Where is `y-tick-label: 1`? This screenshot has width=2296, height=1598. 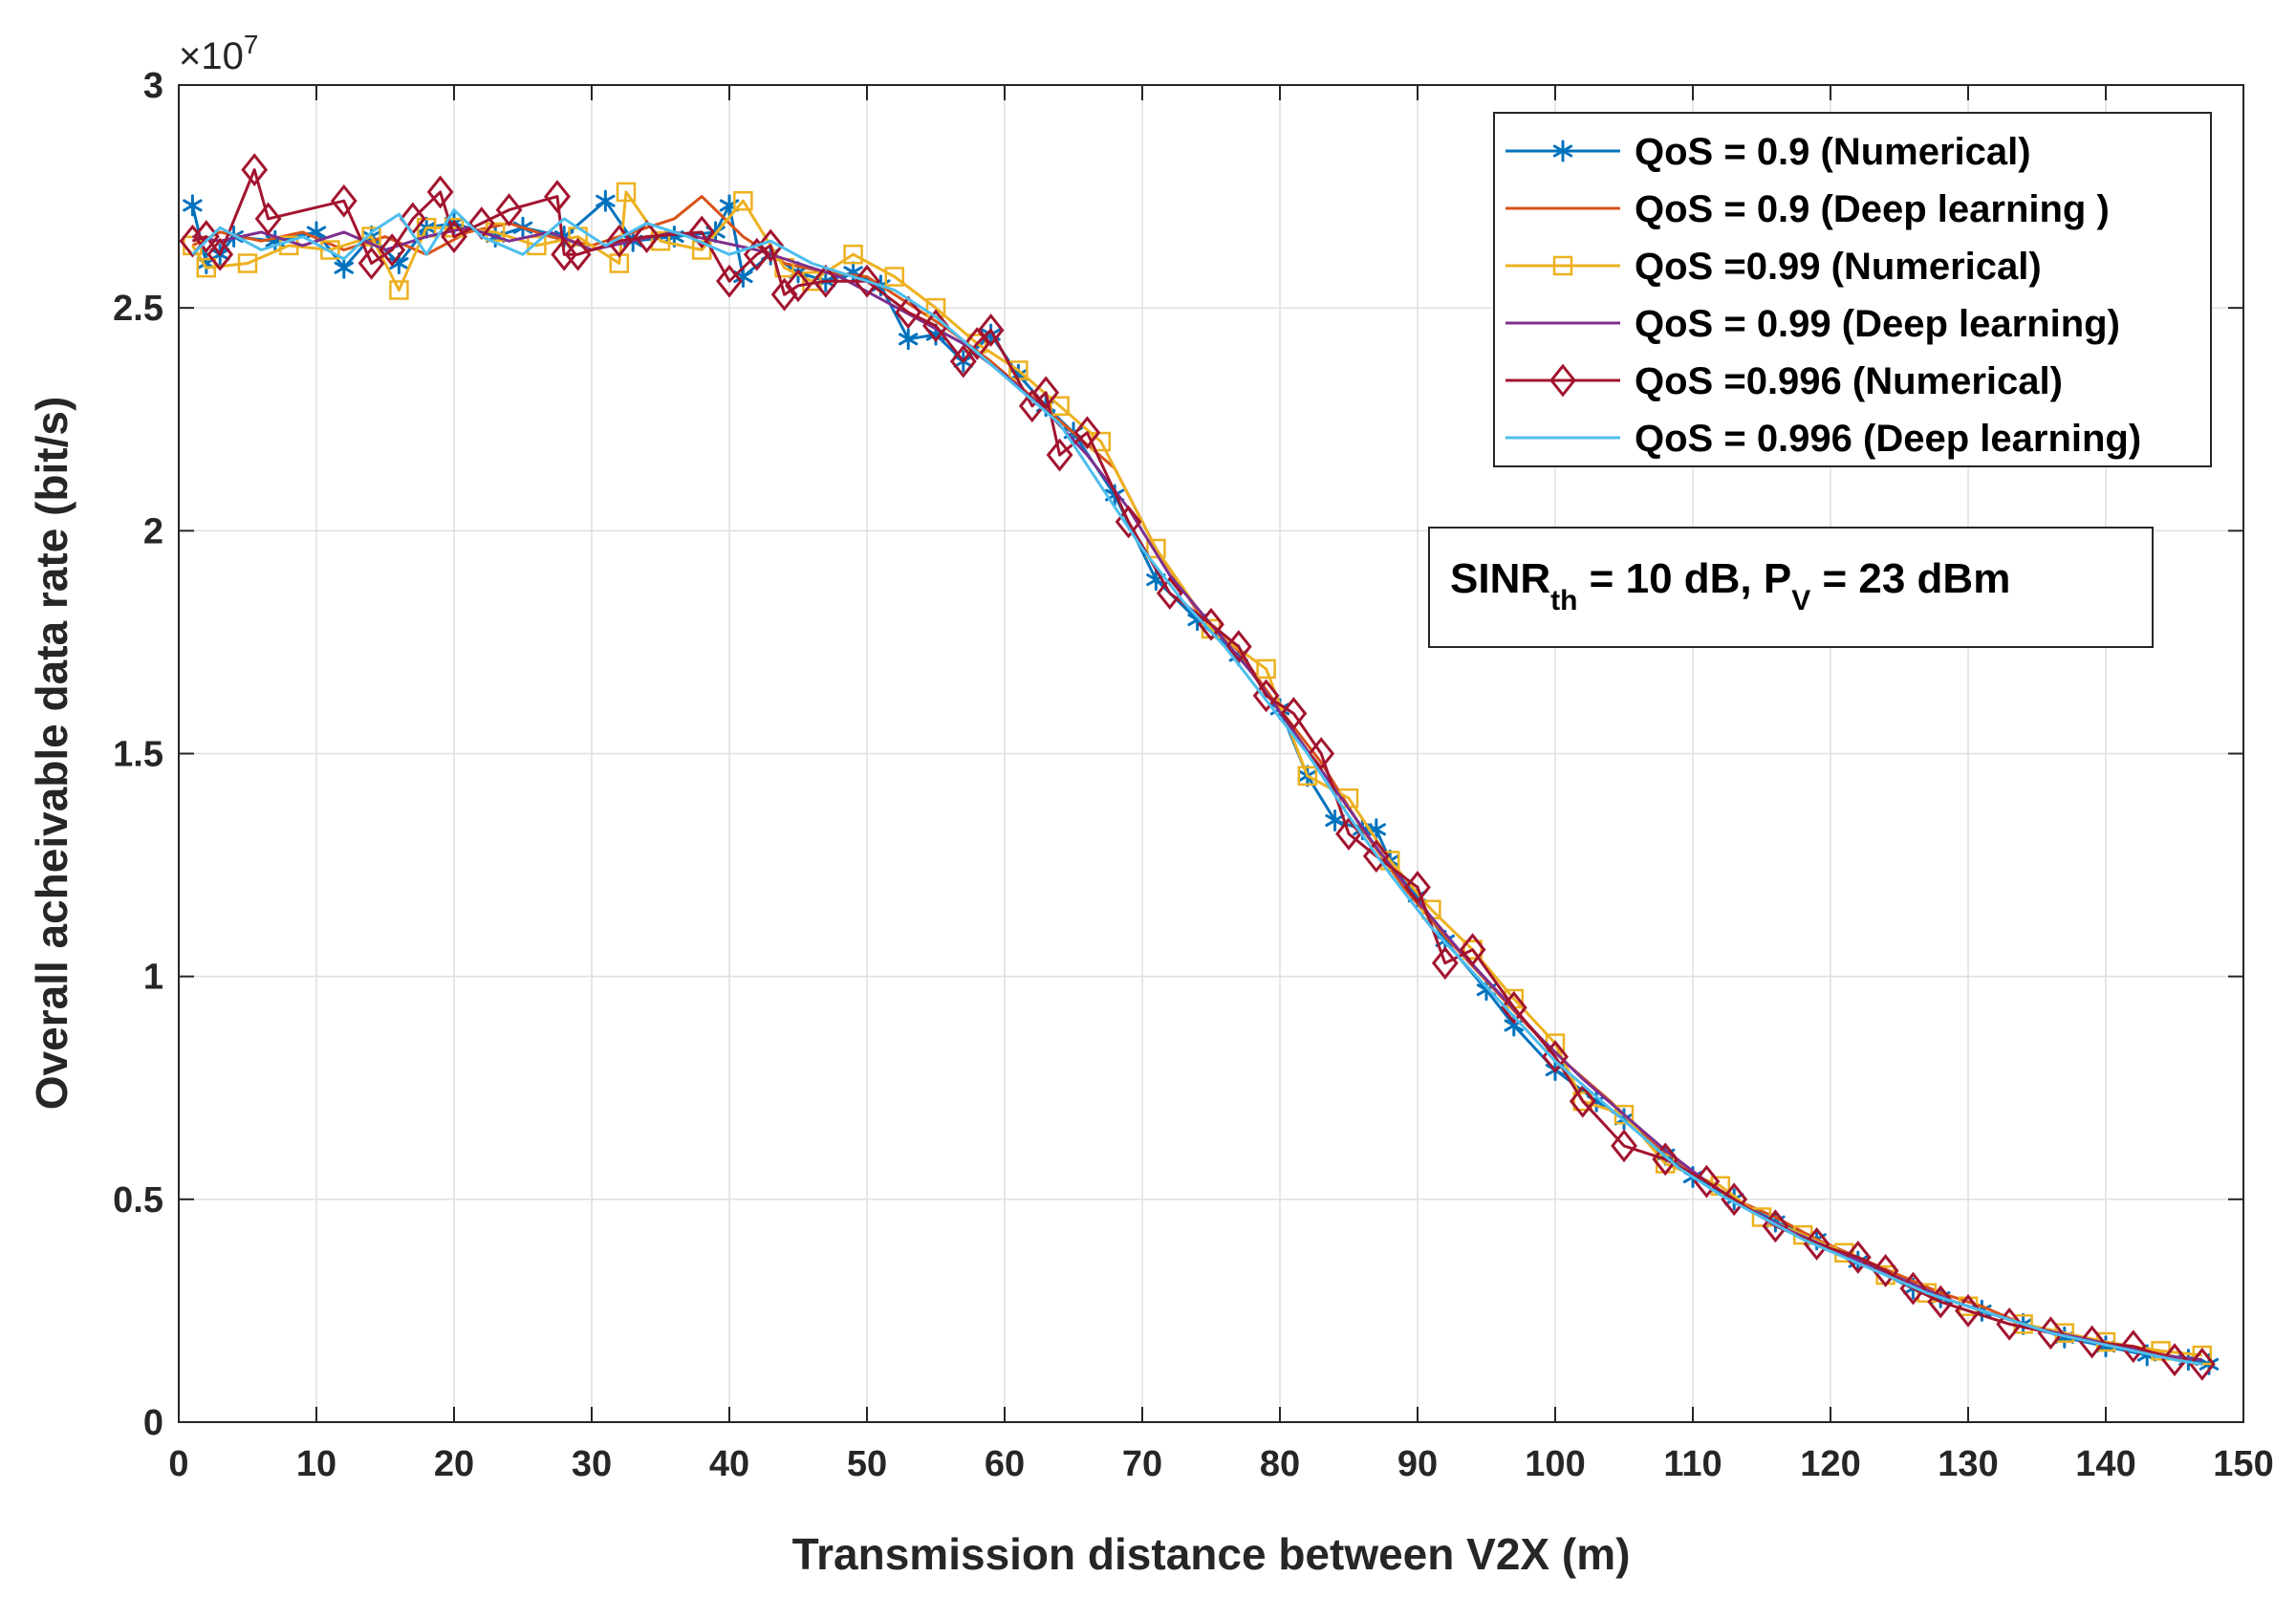
y-tick-label: 1 is located at coordinates (153, 978).